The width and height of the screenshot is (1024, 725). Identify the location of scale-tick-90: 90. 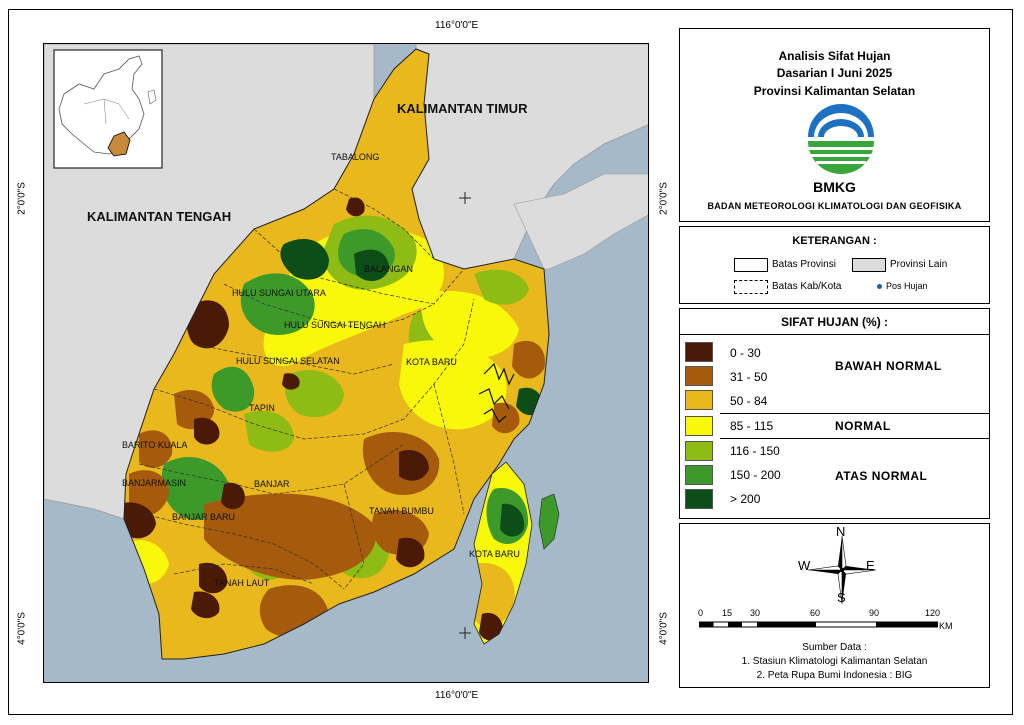
(874, 613).